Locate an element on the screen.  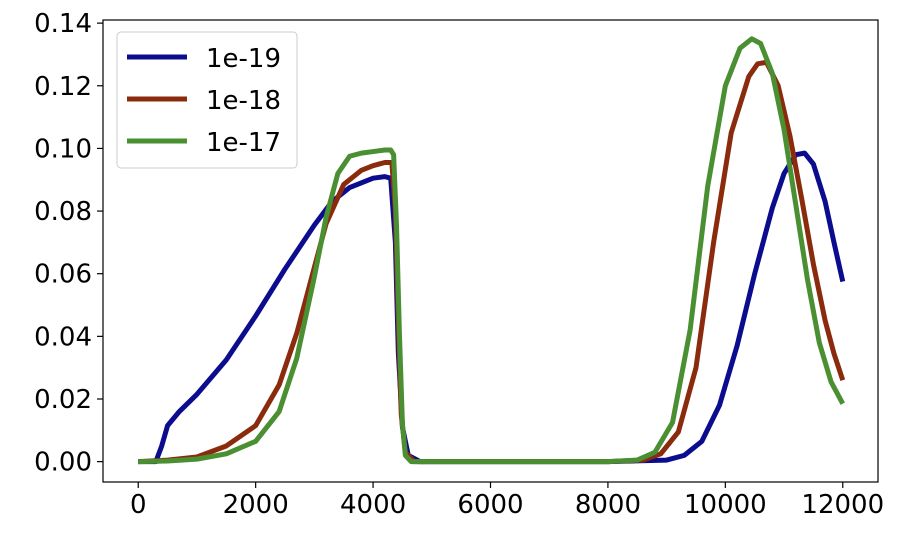
x-tick-label: 0 is located at coordinates (138, 505).